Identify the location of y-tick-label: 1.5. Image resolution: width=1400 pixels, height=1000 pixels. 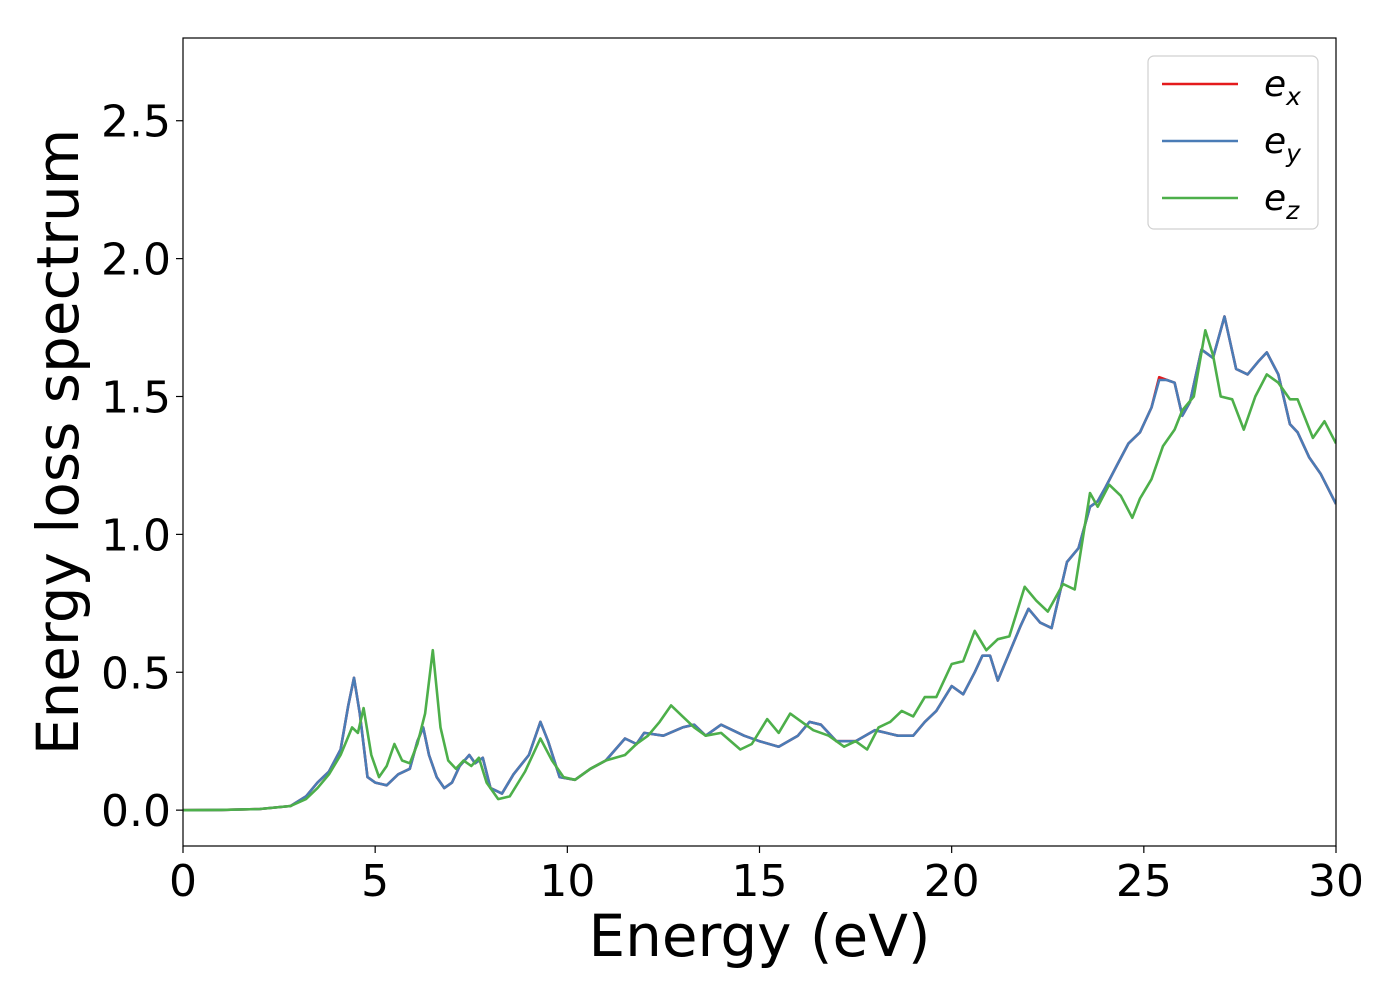
(136, 397).